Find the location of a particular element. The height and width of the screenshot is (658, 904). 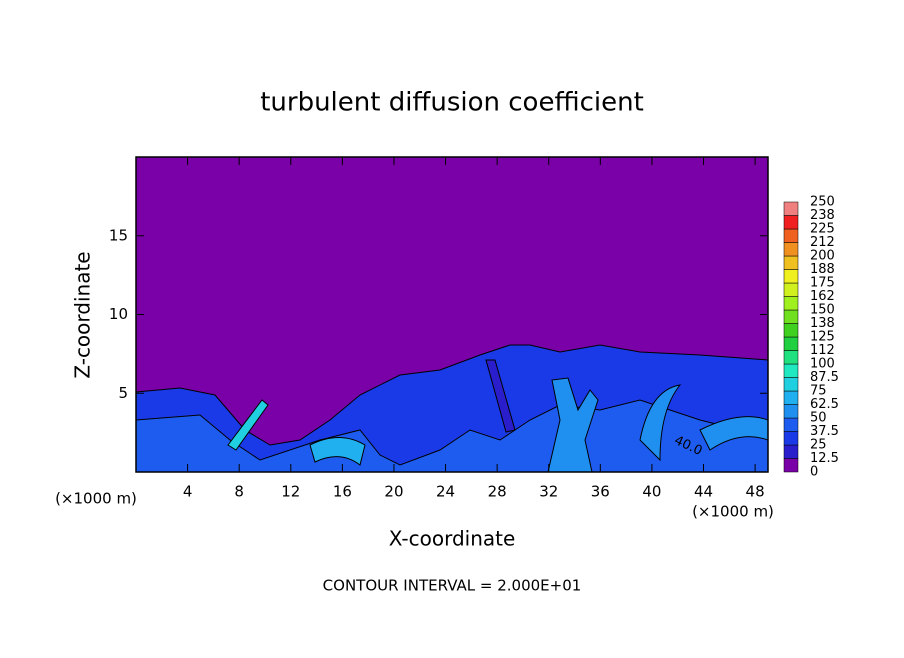

colorbar-label: 250 is located at coordinates (822, 202).